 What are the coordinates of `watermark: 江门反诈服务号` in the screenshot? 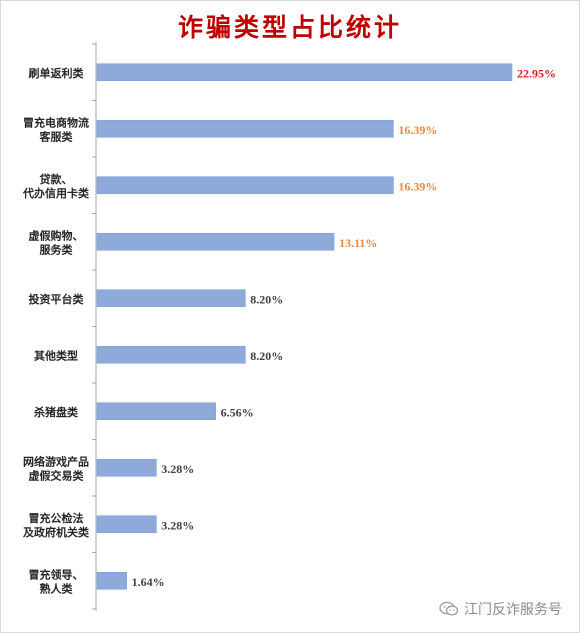 It's located at (500, 609).